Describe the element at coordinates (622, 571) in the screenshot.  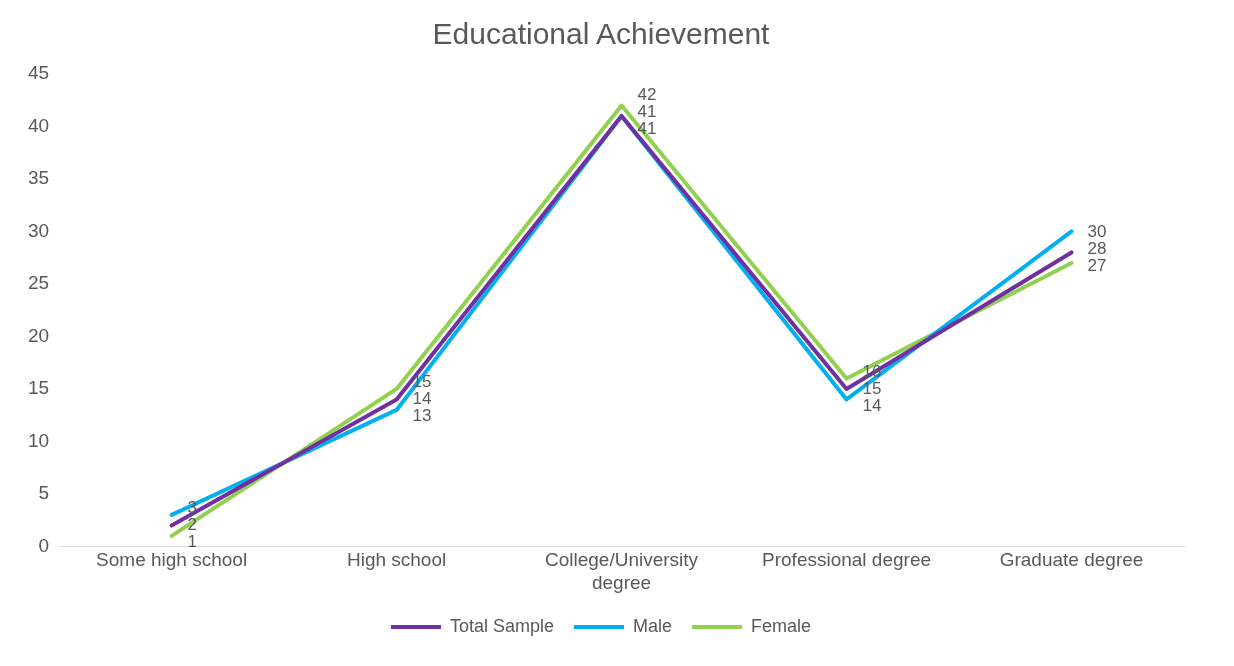
I see `x-tick-label: College/University degree` at that location.